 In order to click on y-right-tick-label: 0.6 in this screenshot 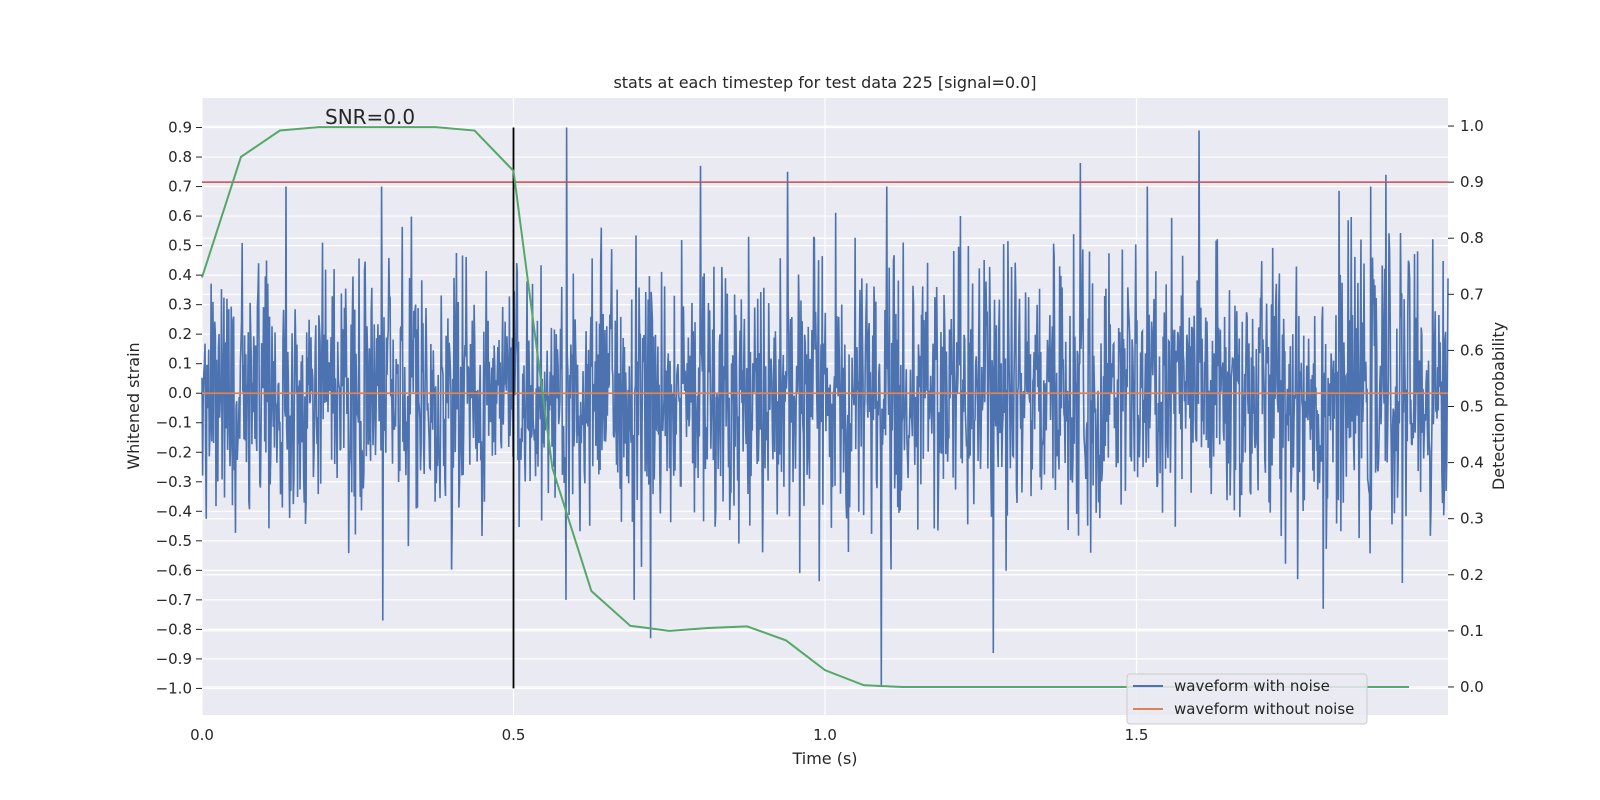, I will do `click(1472, 350)`.